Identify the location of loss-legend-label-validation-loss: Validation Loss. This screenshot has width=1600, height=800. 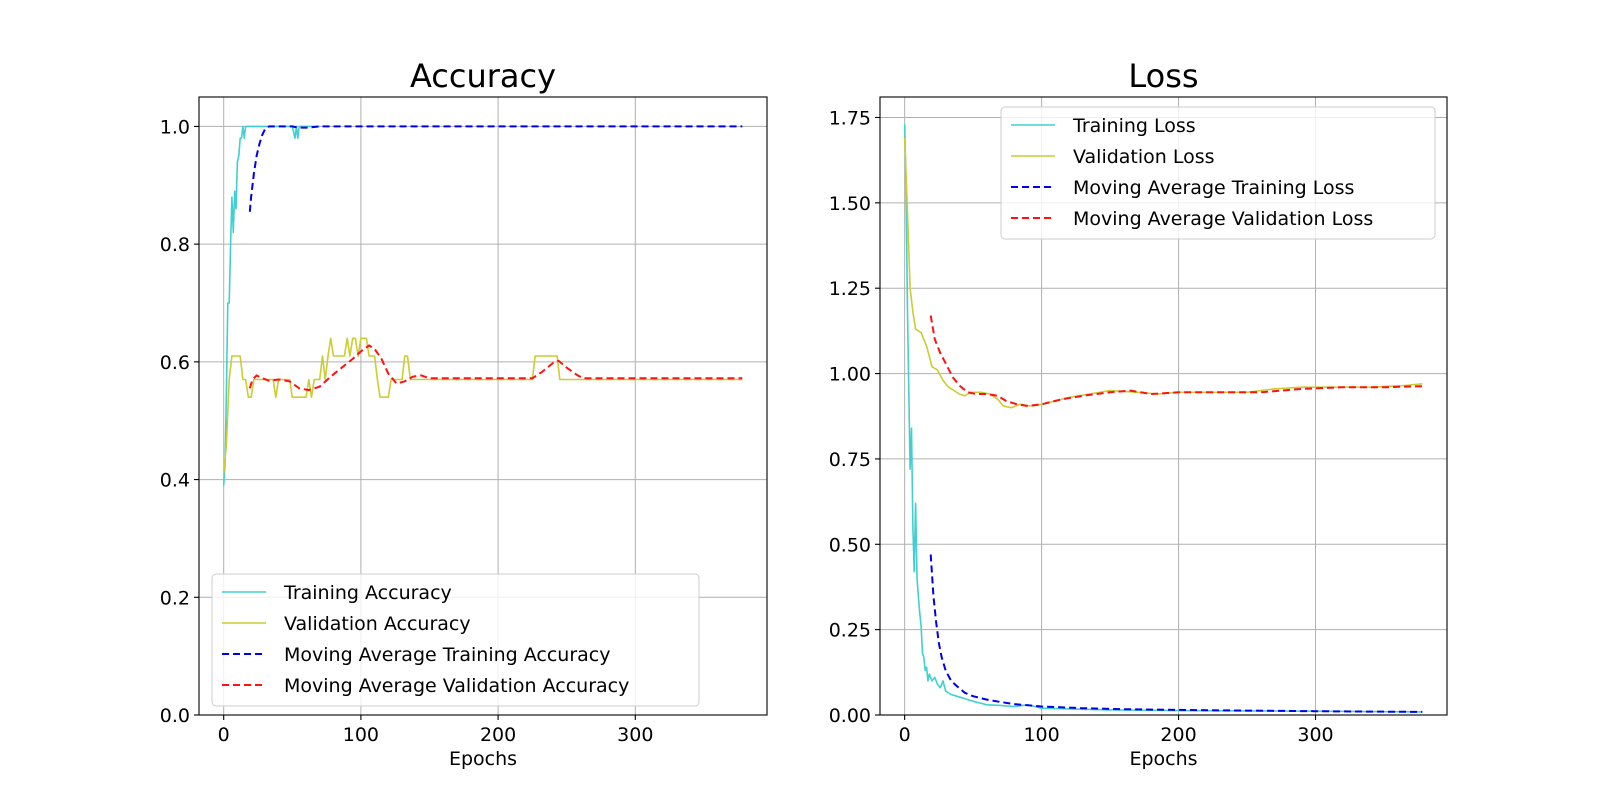
(1144, 157).